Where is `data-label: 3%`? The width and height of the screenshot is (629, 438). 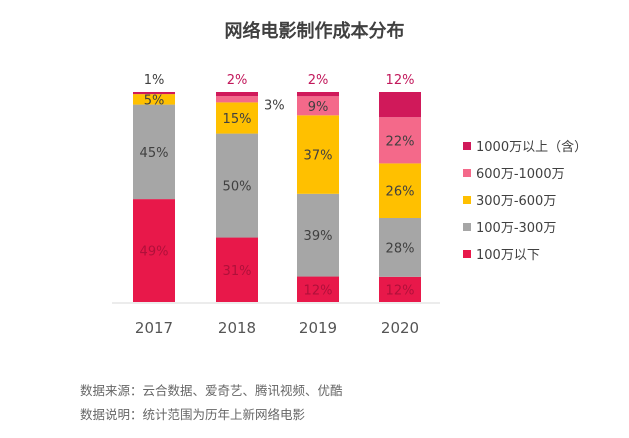
data-label: 3% is located at coordinates (274, 105).